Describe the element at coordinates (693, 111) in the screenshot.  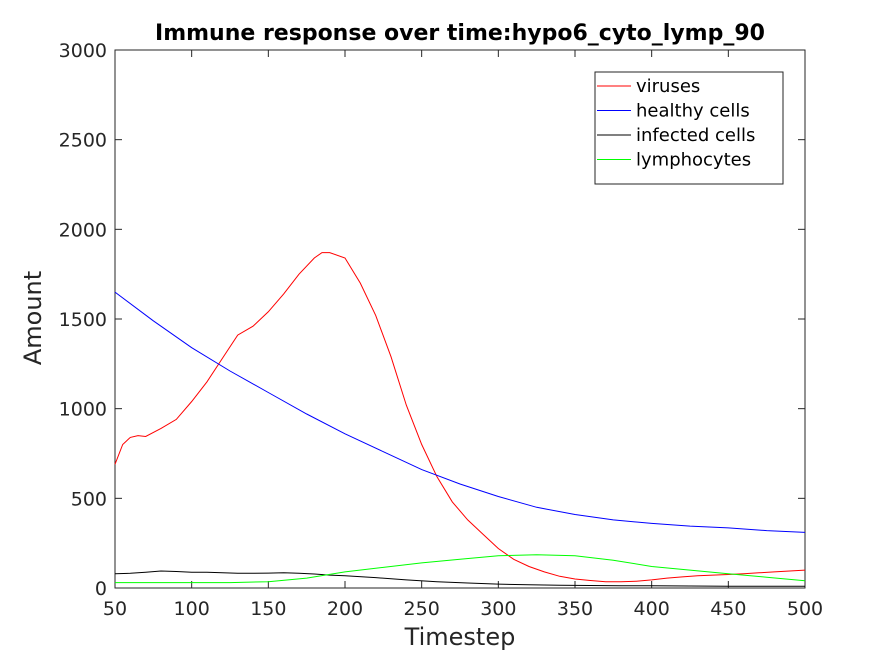
I see `legend-label-healthy-cells: healthy cells` at that location.